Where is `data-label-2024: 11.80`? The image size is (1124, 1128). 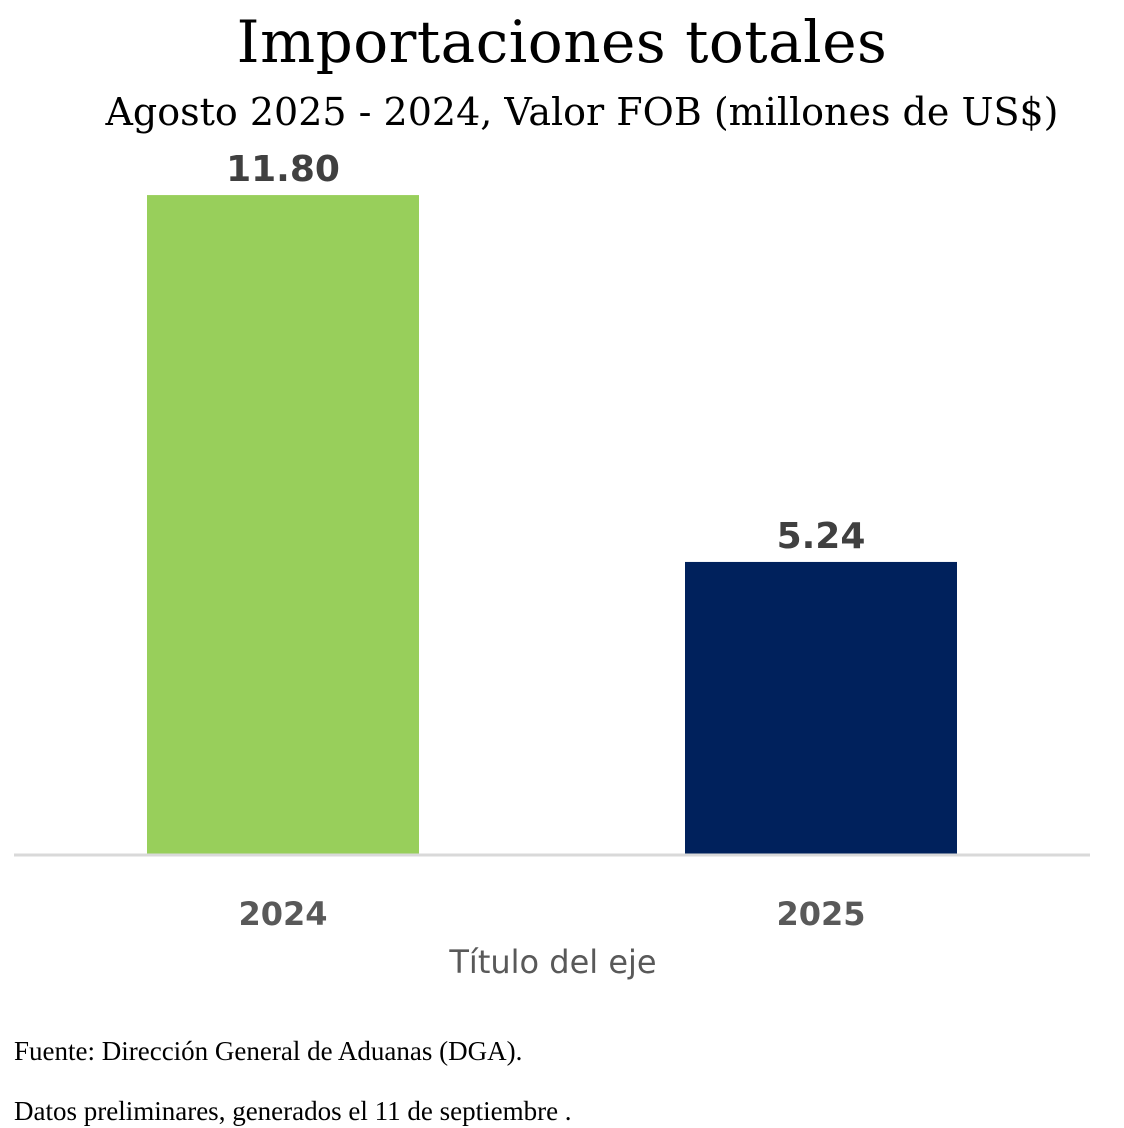
data-label-2024: 11.80 is located at coordinates (283, 169).